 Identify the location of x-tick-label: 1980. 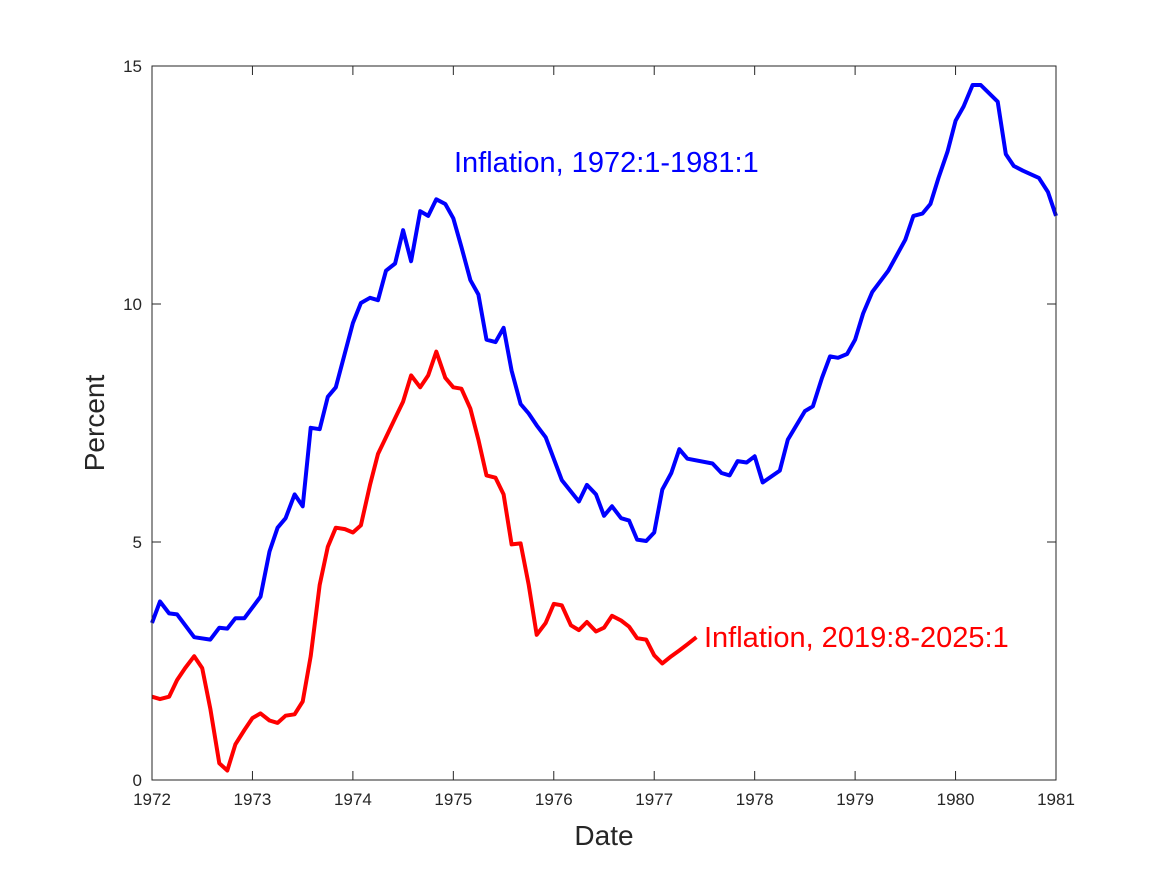
(956, 799).